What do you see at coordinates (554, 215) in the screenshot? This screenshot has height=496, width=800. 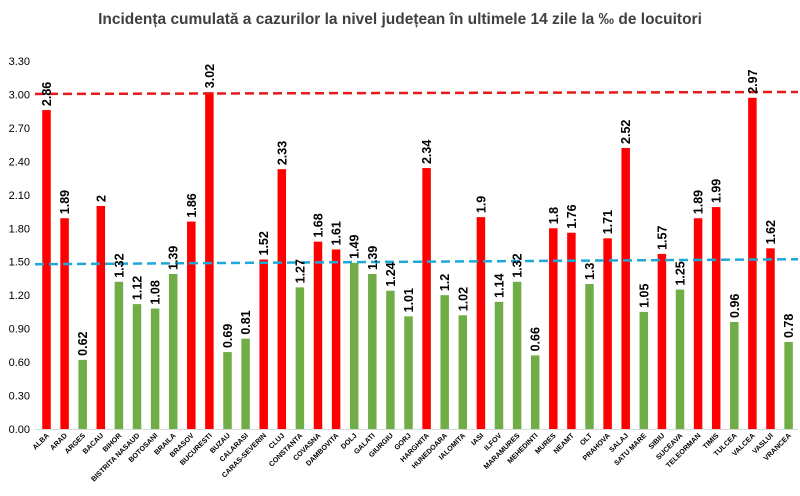 I see `data-label: 1.8` at bounding box center [554, 215].